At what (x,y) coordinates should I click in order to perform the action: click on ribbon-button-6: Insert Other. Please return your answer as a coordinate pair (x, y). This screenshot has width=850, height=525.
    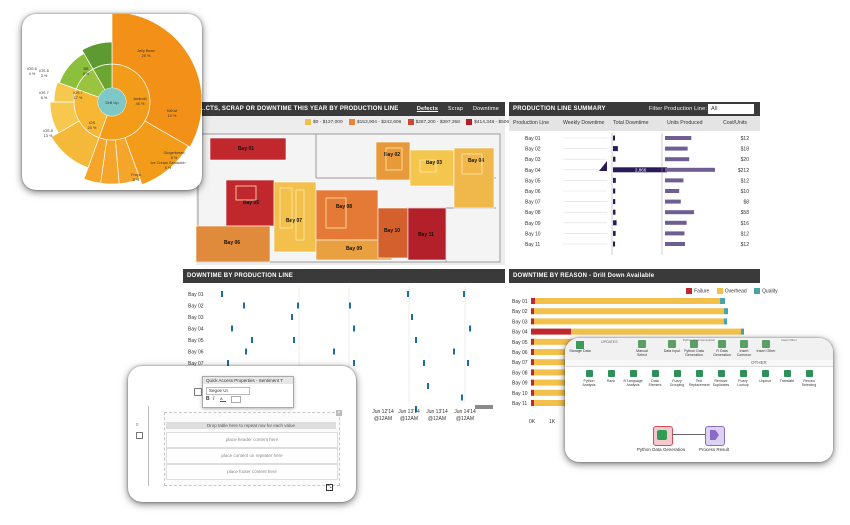
    Looking at the image, I should click on (766, 349).